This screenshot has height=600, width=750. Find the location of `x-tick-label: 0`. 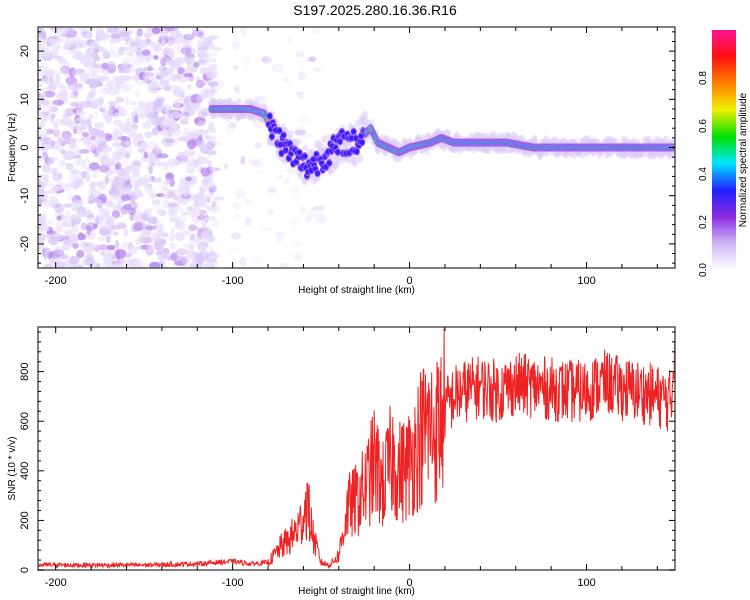

x-tick-label: 0 is located at coordinates (410, 281).